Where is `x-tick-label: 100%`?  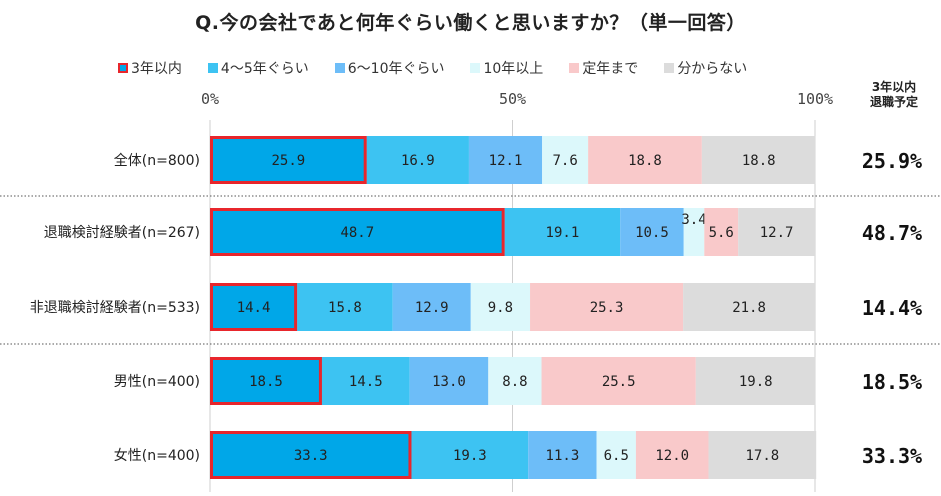
x-tick-label: 100% is located at coordinates (815, 99).